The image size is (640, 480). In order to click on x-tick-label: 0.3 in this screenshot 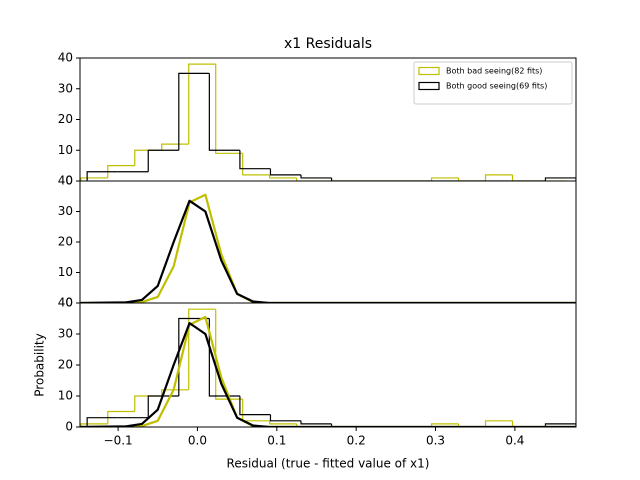, I will do `click(435, 441)`.